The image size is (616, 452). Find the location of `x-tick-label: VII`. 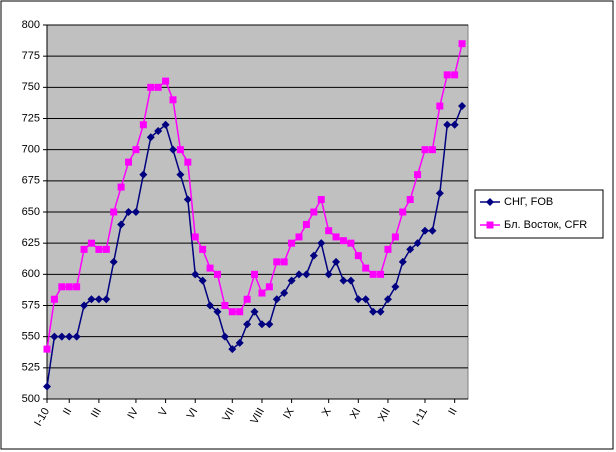

x-tick-label: VII is located at coordinates (228, 415).